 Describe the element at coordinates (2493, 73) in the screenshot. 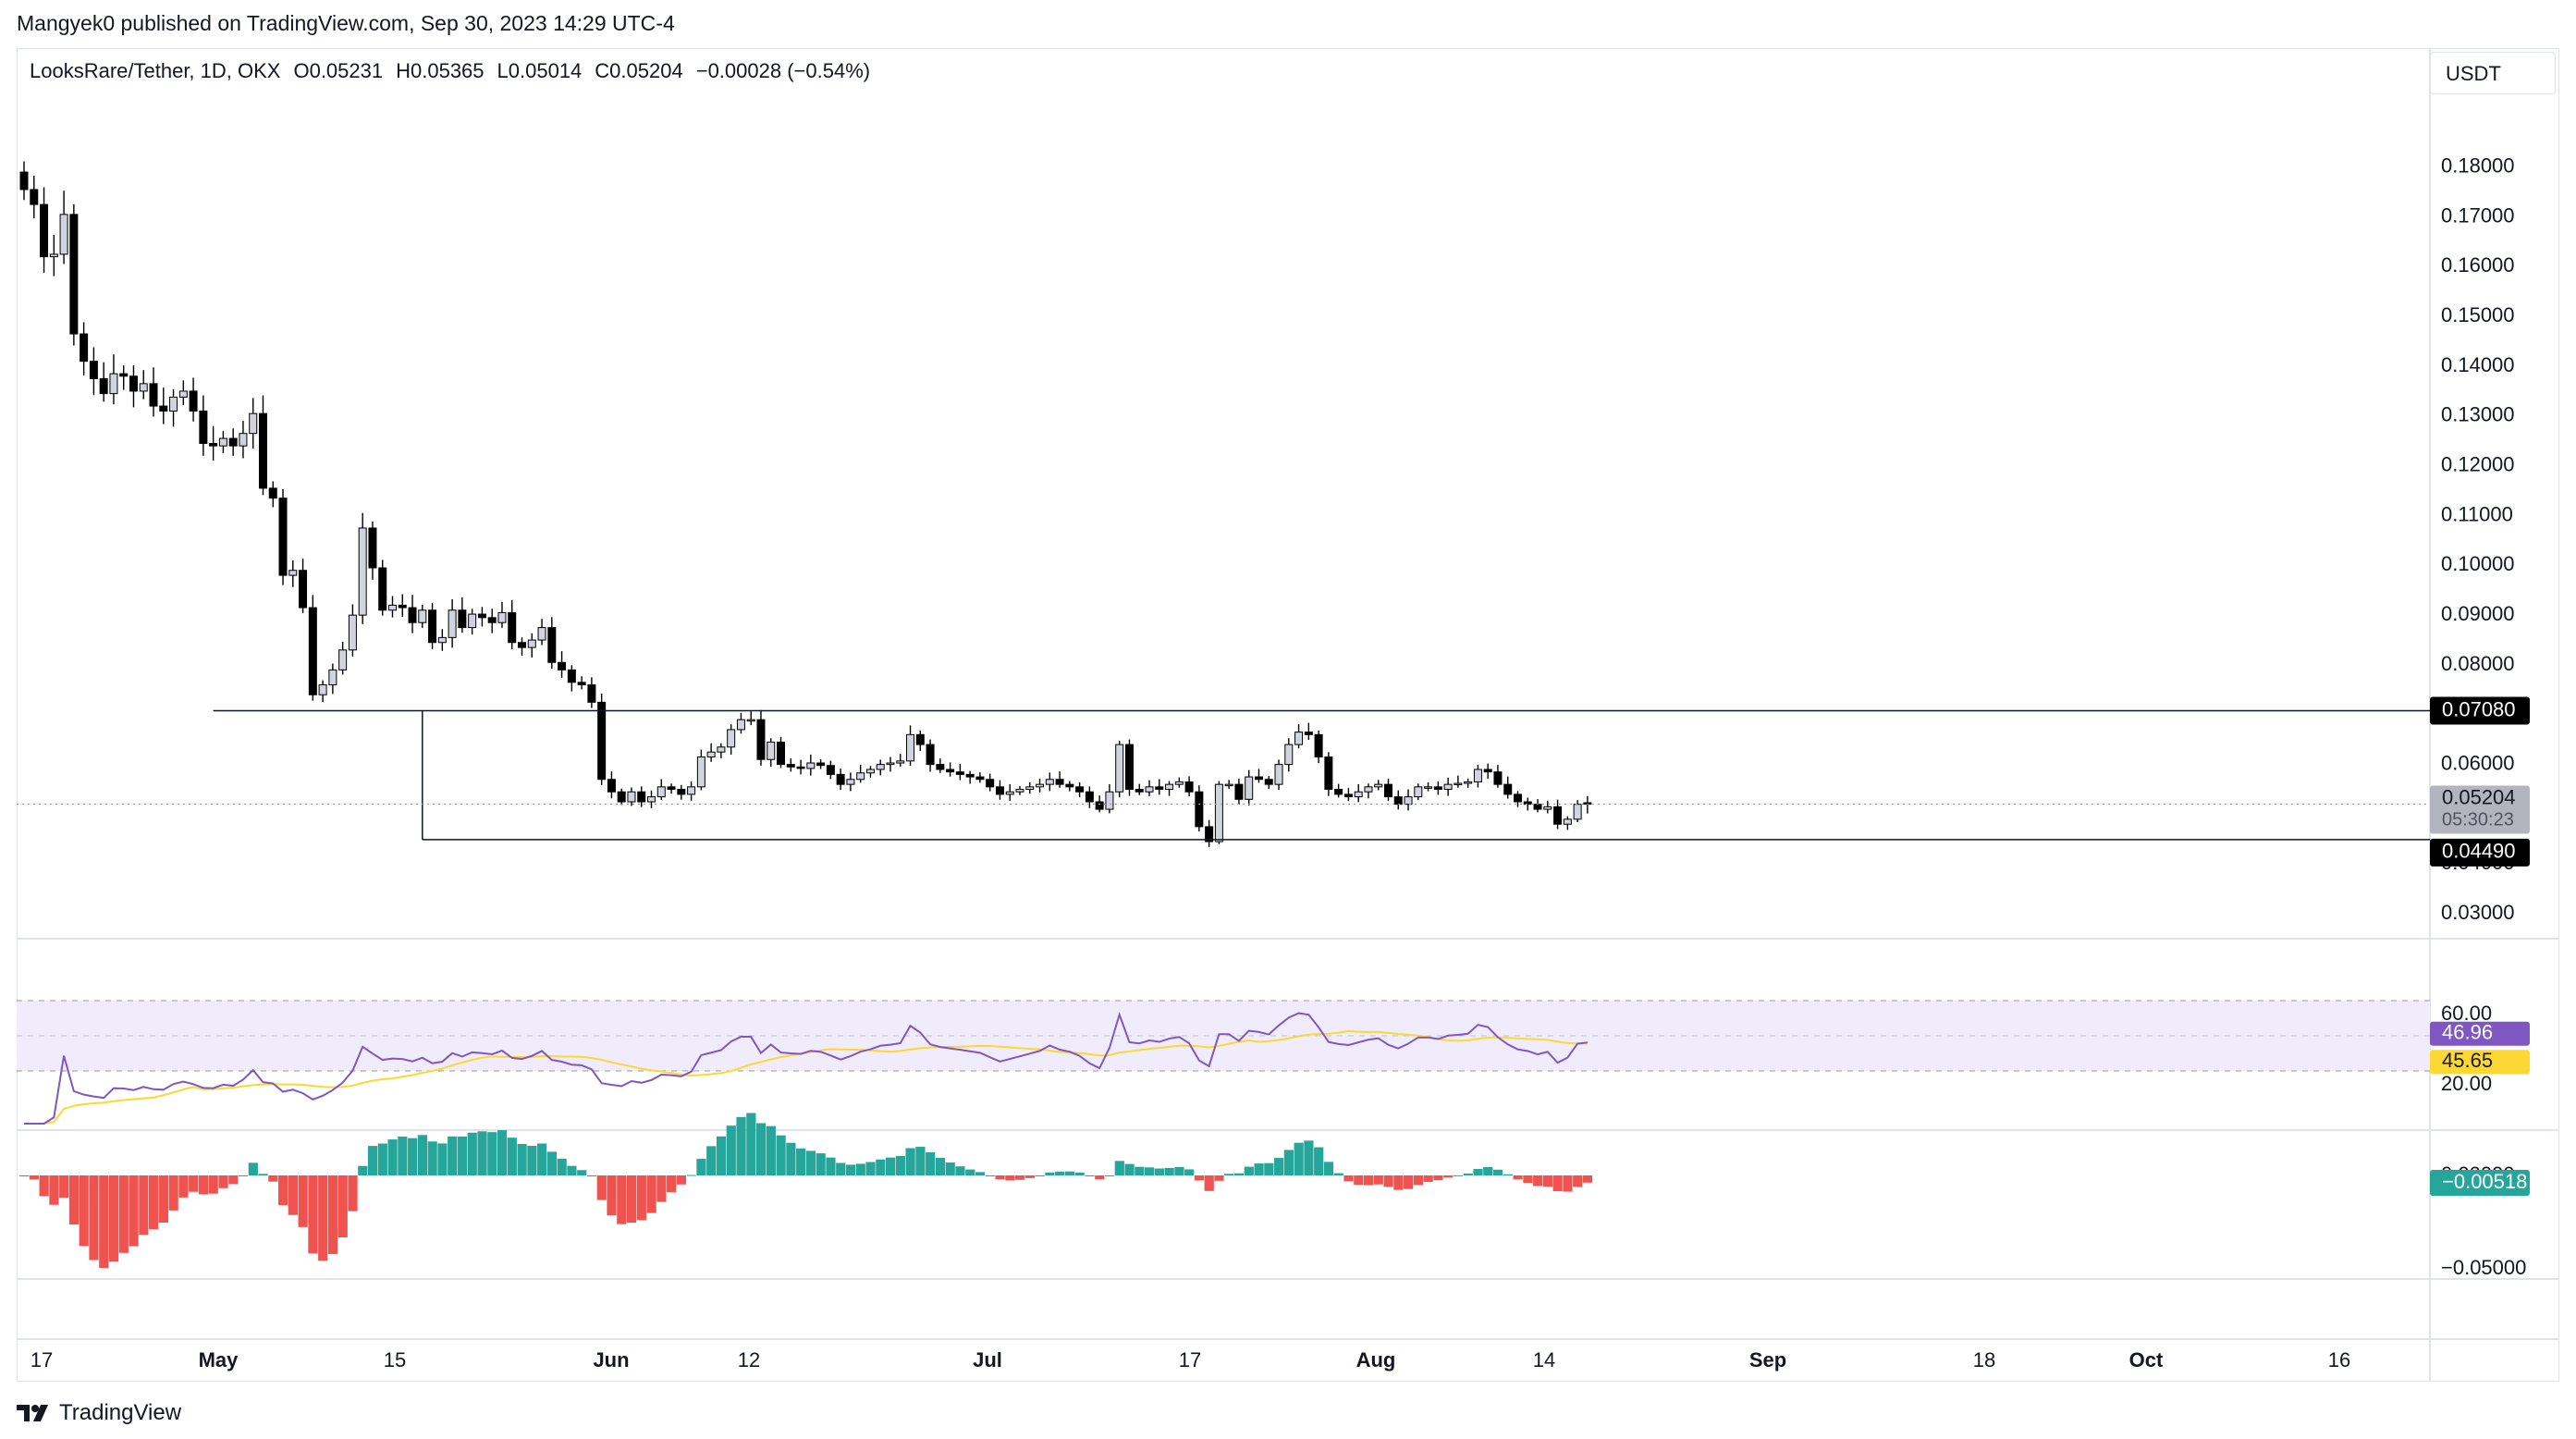

I see `currency-unit-button: USDT` at that location.